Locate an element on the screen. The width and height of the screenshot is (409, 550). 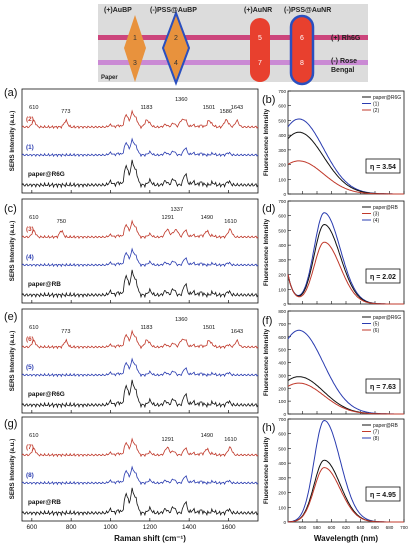
eta-value: η = 7.63 is located at coordinates (383, 387).